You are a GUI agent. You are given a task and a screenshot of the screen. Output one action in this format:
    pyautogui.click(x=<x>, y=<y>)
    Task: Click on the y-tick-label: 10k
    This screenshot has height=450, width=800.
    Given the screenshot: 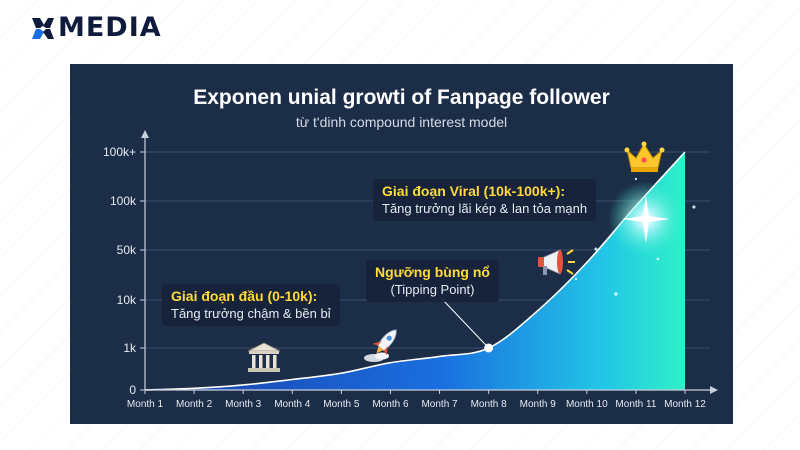 What is the action you would take?
    pyautogui.click(x=127, y=300)
    